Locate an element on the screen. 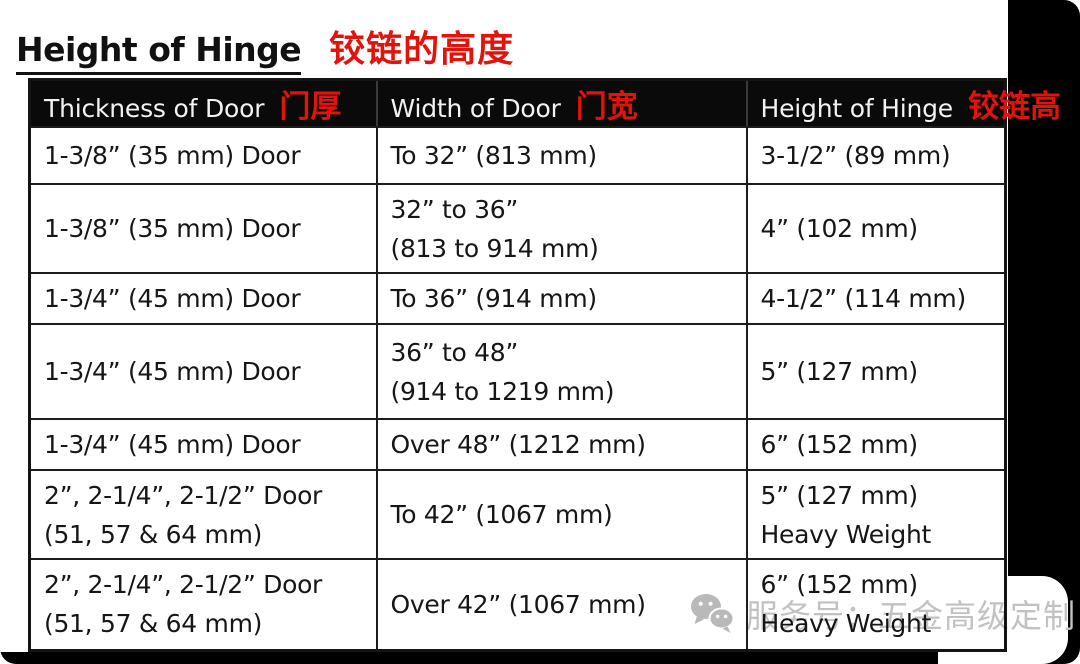 Image resolution: width=1080 pixels, height=664 pixels. cell-line: Over 48” (1212 mm) is located at coordinates (518, 444).